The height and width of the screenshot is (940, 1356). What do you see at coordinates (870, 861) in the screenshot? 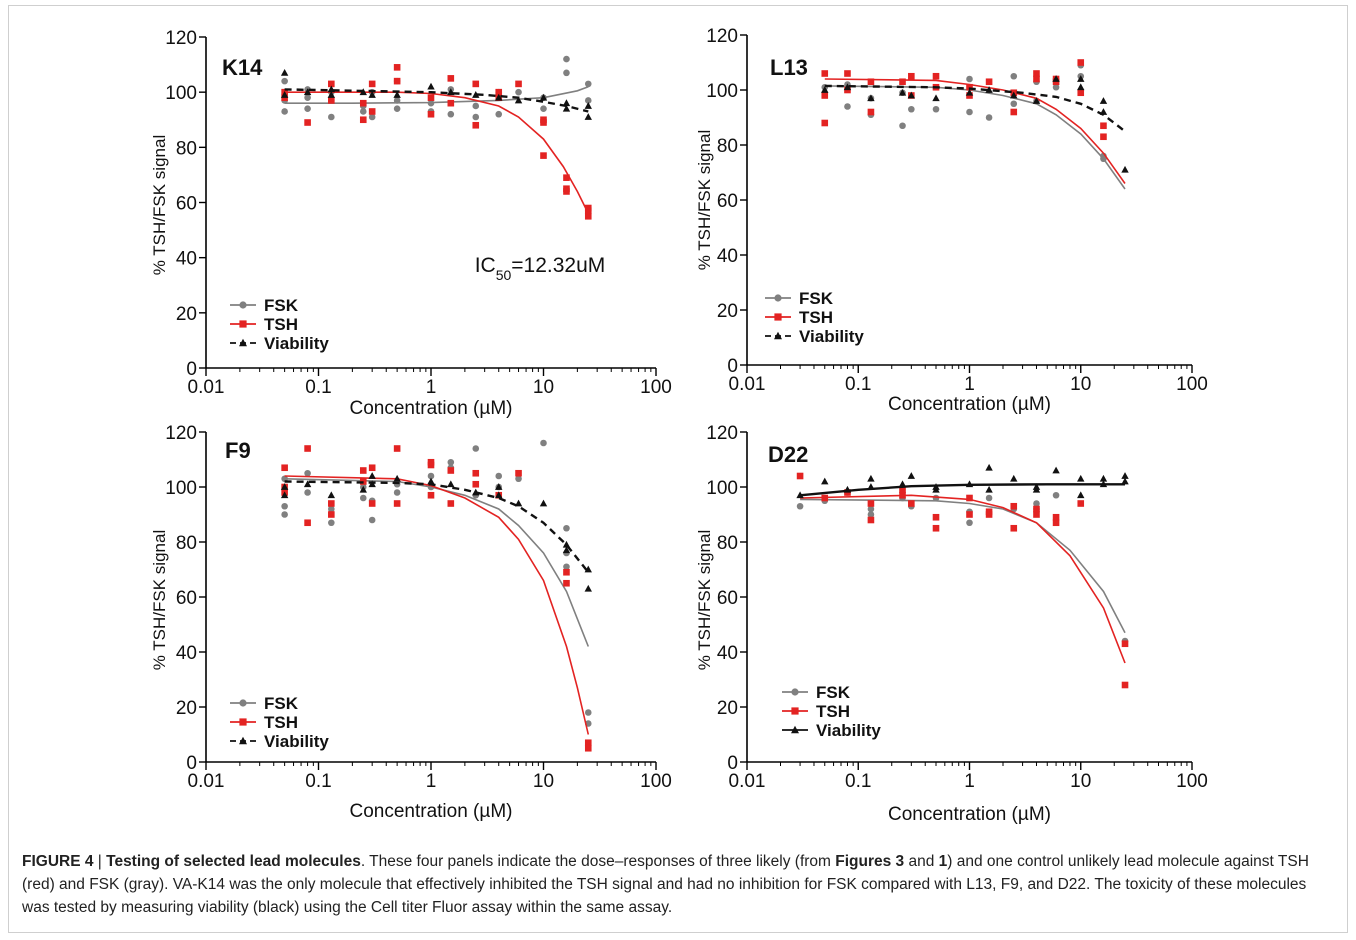
I see `caption-ref-fig3: Figures 3` at bounding box center [870, 861].